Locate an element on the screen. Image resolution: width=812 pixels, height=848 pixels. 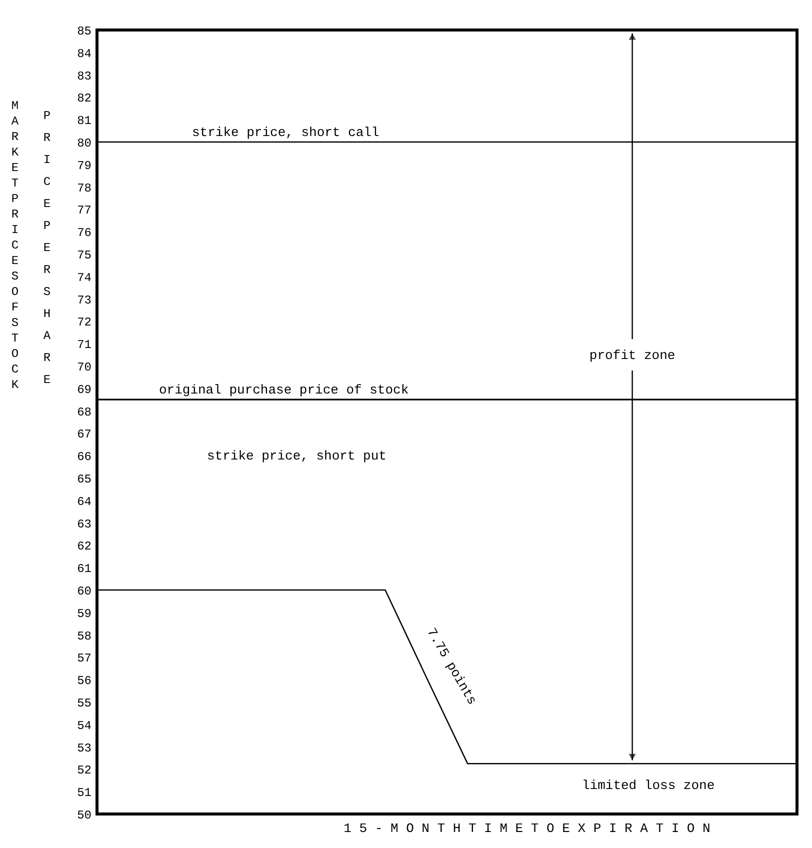
y-tick-label: 74 is located at coordinates (84, 277).